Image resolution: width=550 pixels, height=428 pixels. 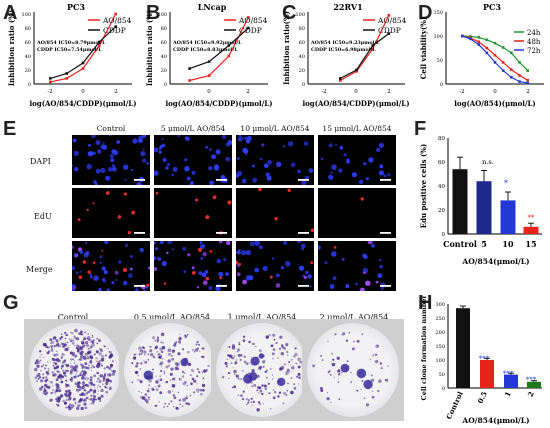 I want to click on x-tick: 10, so click(x=508, y=244).